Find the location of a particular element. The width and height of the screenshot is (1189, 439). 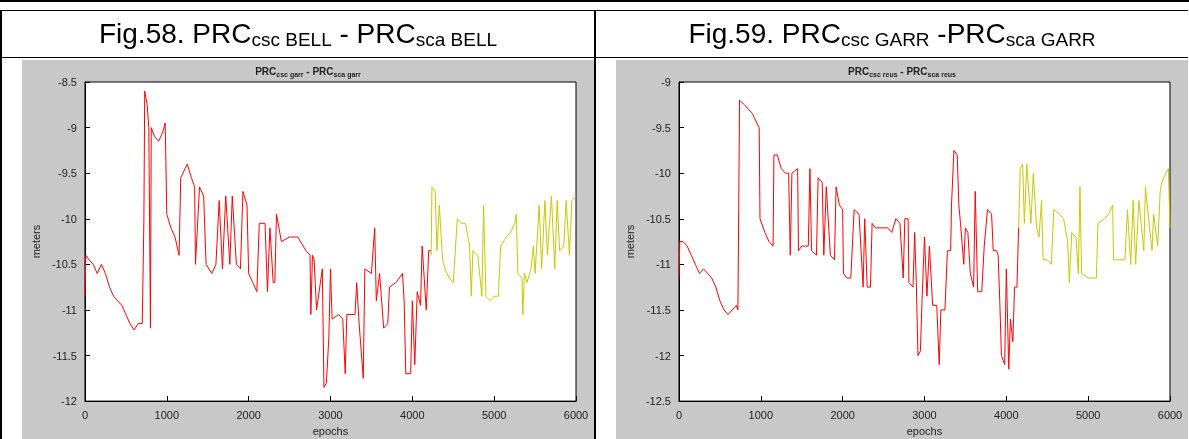

chart-title: Fig.58. PRC$_{csc BELL}$ - PRC$_{sca BELL}$ is located at coordinates (298, 34).